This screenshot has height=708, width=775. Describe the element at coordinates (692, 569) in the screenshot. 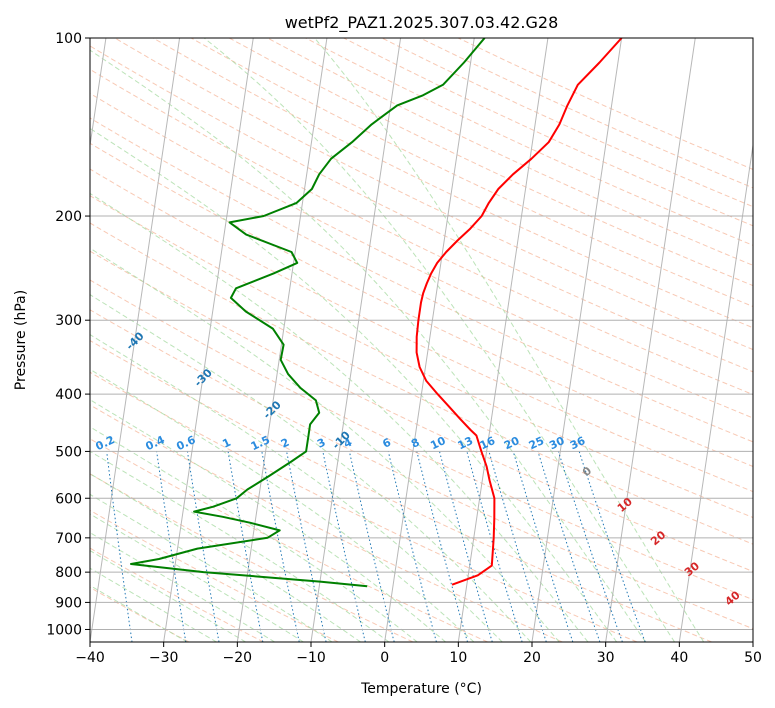

I see `moist-adiabat-label: 30` at that location.